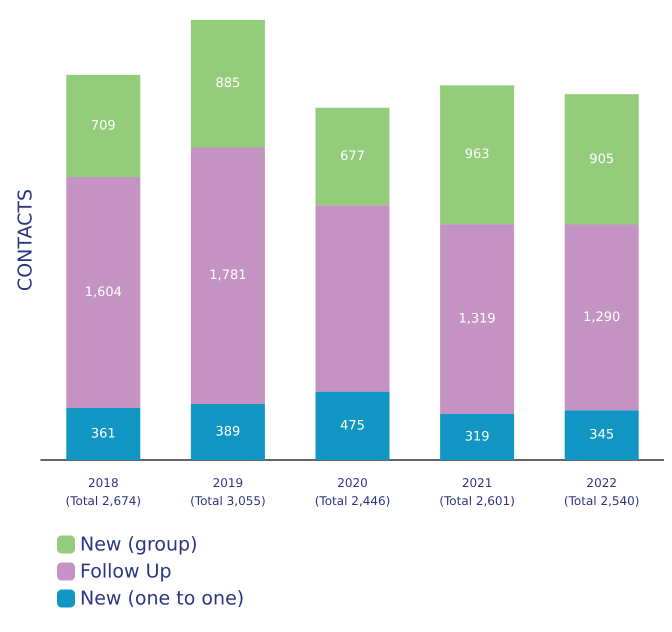 Image resolution: width=672 pixels, height=632 pixels. What do you see at coordinates (477, 492) in the screenshot?
I see `x-tick-label: 2021 (Total 2,601)` at bounding box center [477, 492].